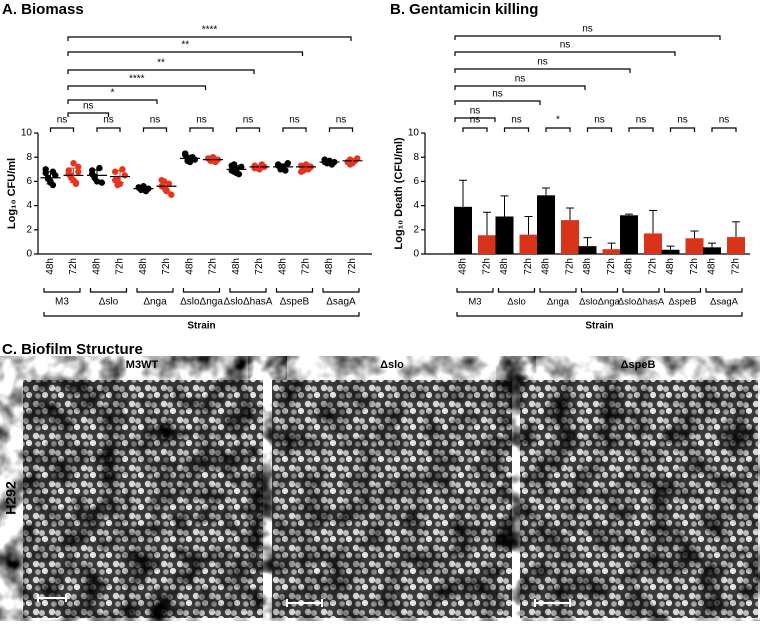  What do you see at coordinates (142, 365) in the screenshot?
I see `column-label: M3WT` at bounding box center [142, 365].